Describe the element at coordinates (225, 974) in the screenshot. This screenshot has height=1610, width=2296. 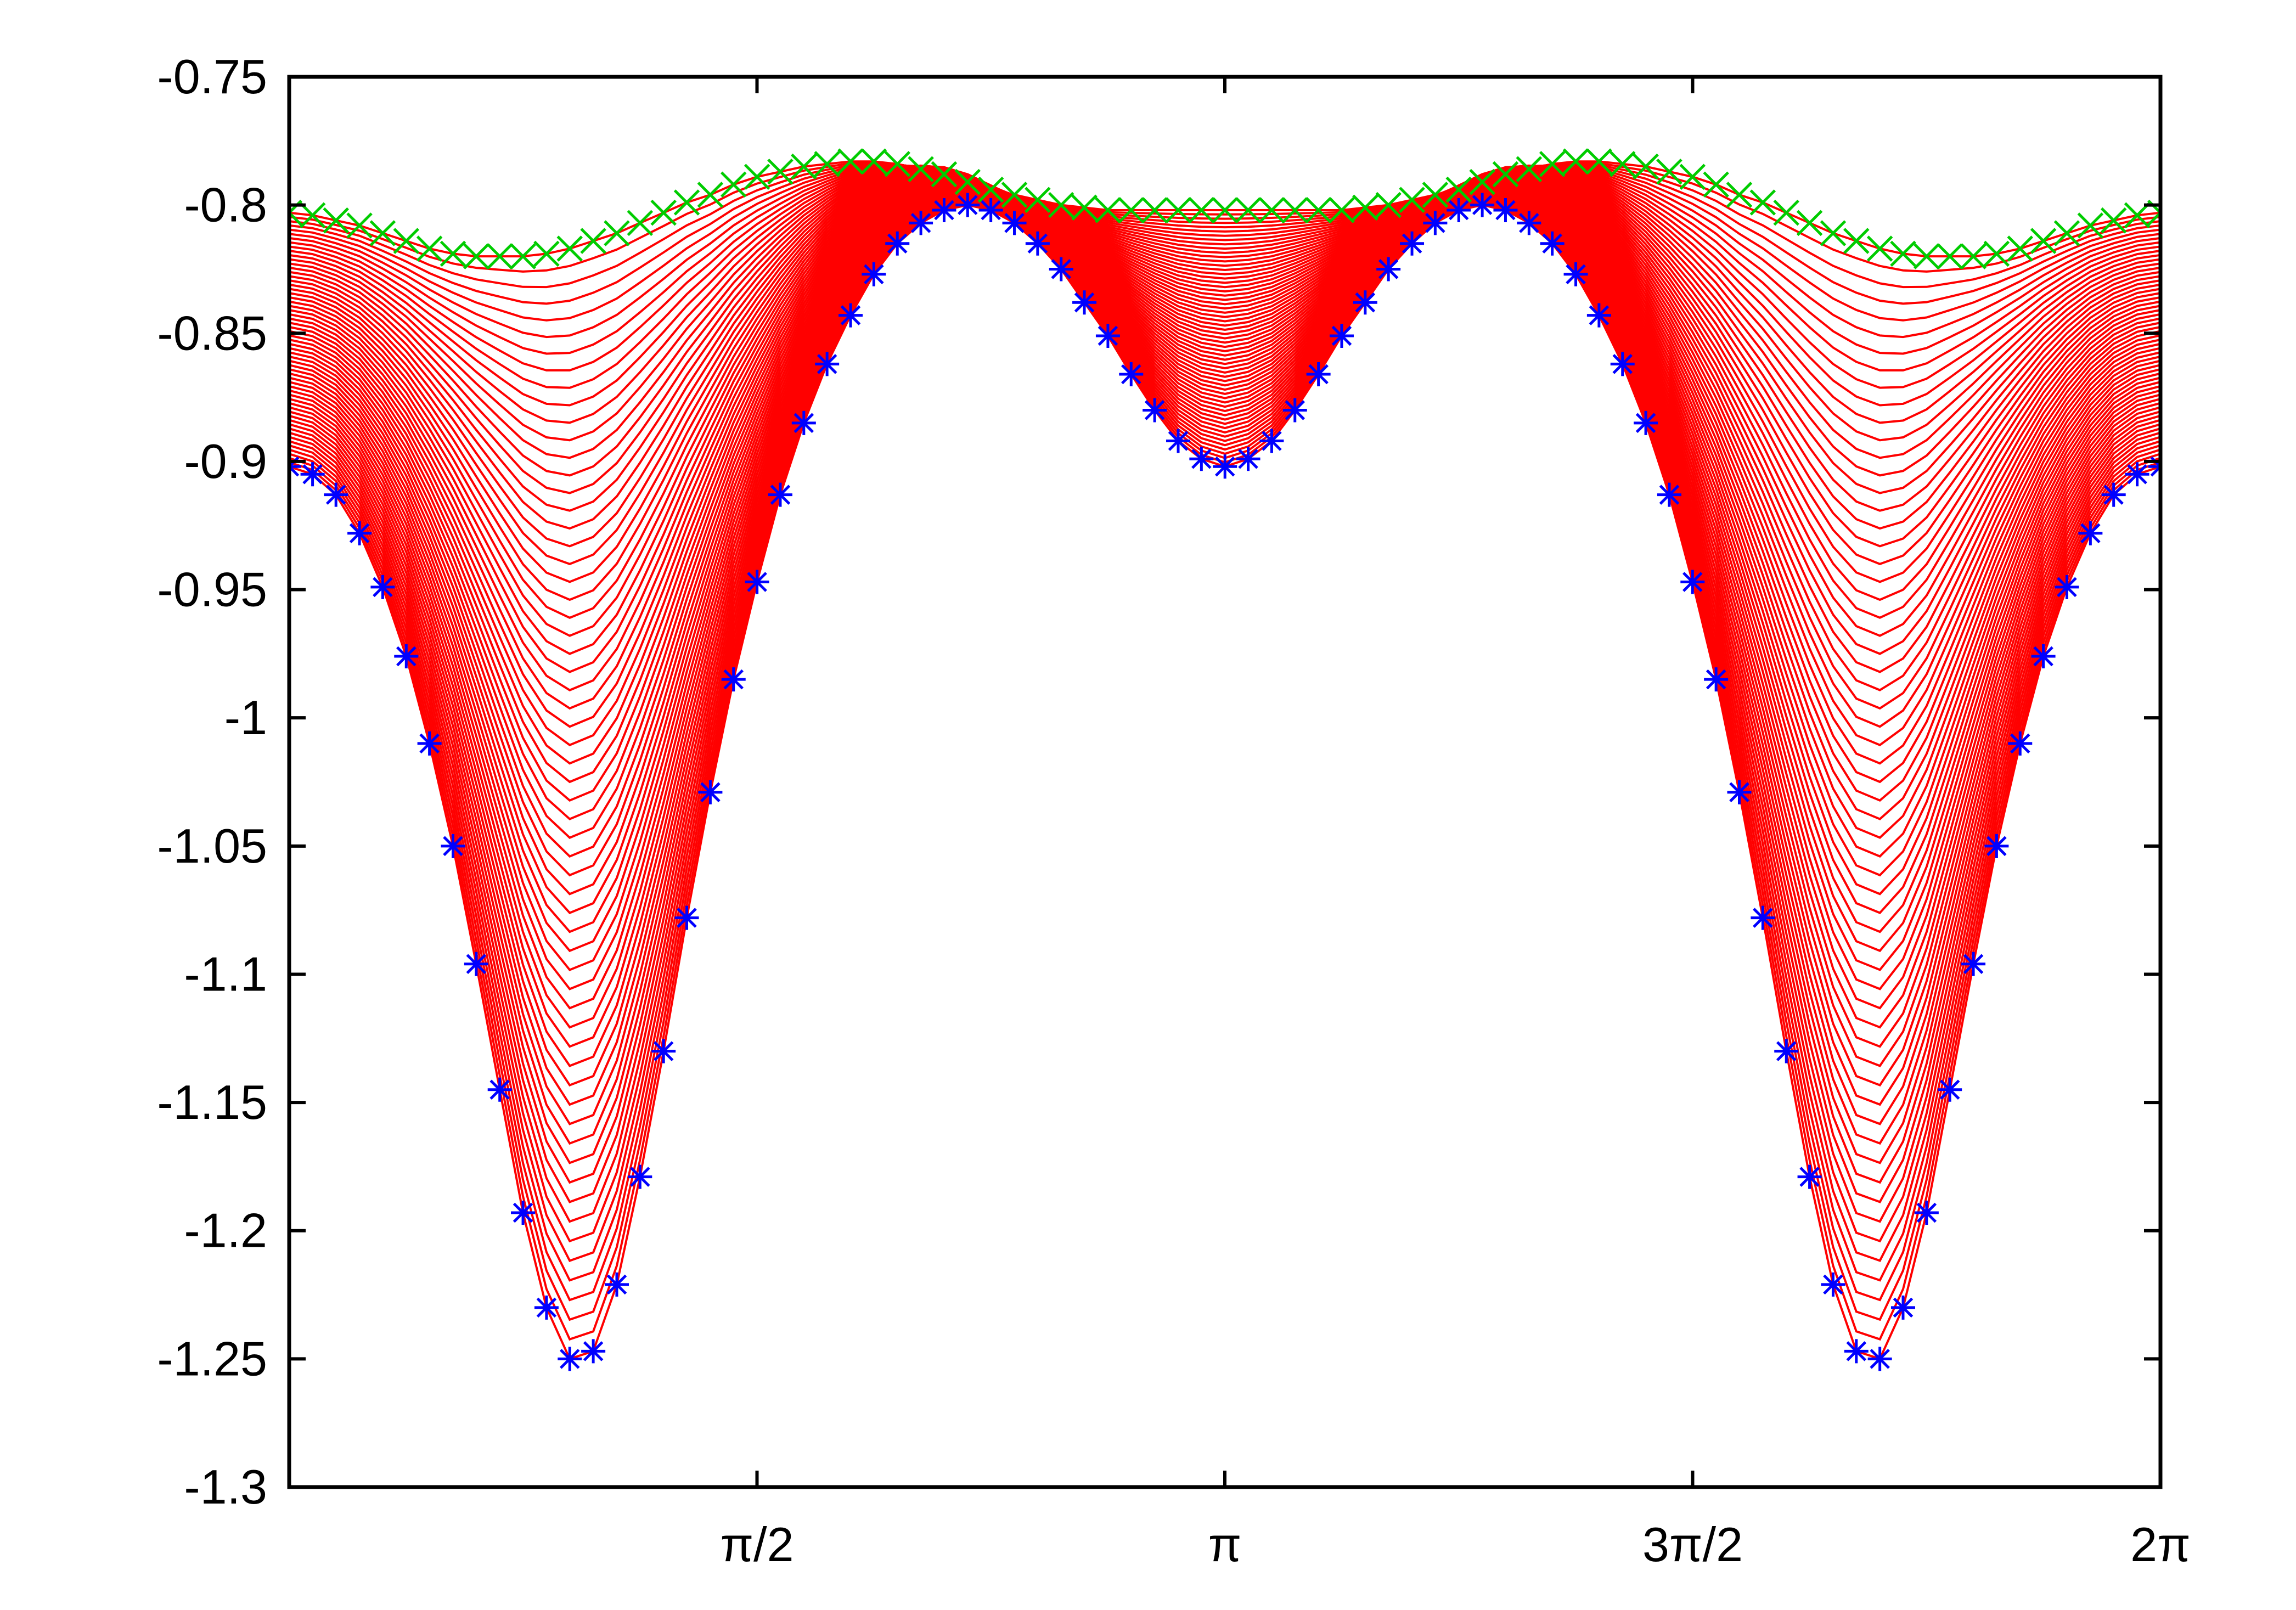
I see `y-tick-label: -1.1` at that location.